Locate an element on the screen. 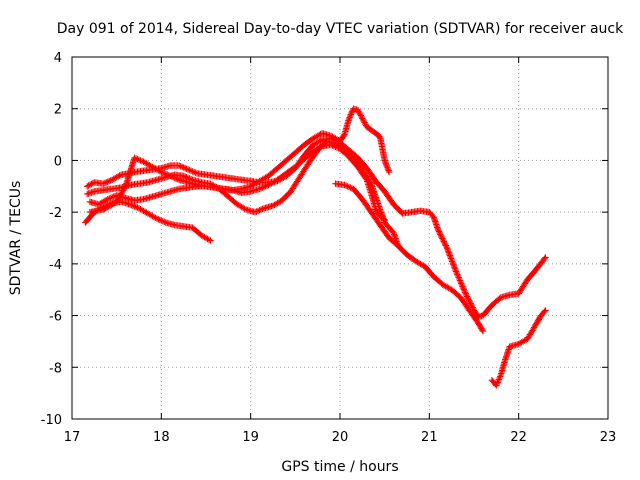 Image resolution: width=640 pixels, height=480 pixels. y-tick-label: -8 is located at coordinates (55, 368).